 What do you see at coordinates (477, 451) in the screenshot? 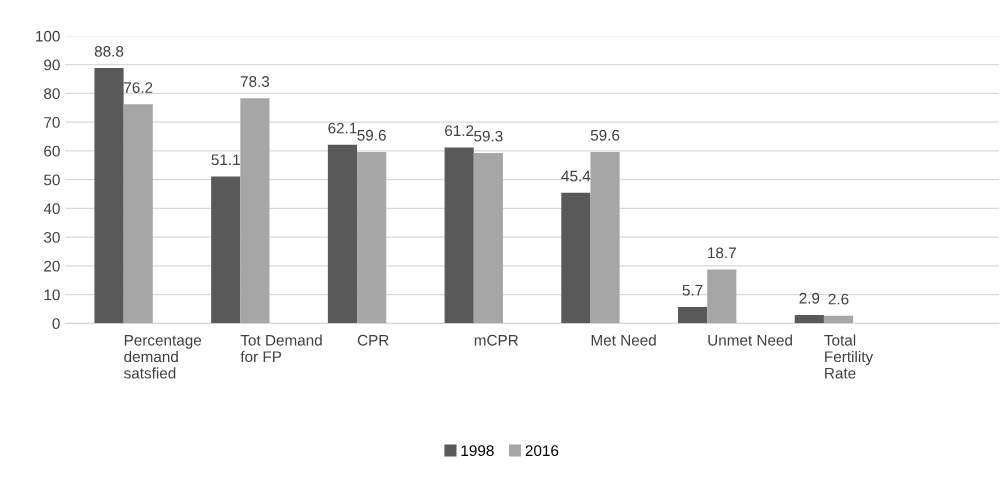
I see `legend-label: 1998` at bounding box center [477, 451].